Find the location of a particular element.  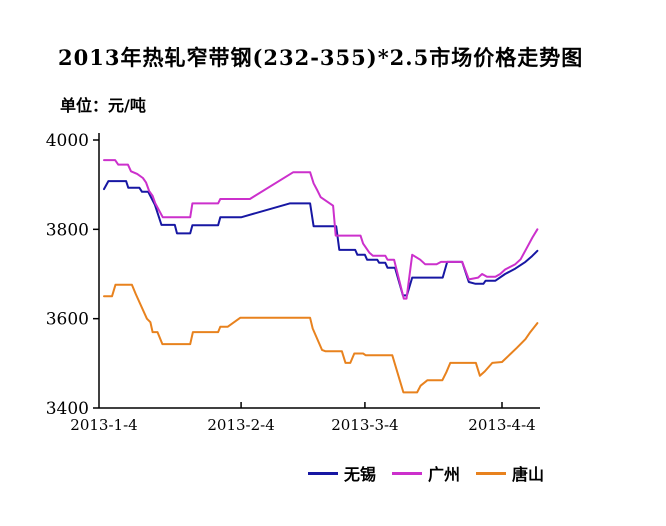

guangzhou-line-swatch is located at coordinates (407, 473).